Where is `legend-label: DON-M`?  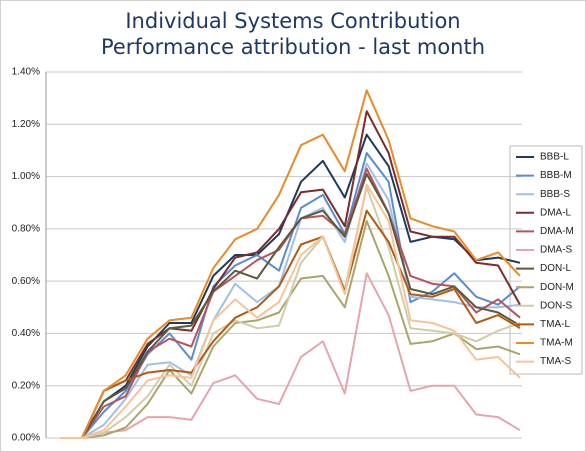 legend-label: DON-M is located at coordinates (557, 287).